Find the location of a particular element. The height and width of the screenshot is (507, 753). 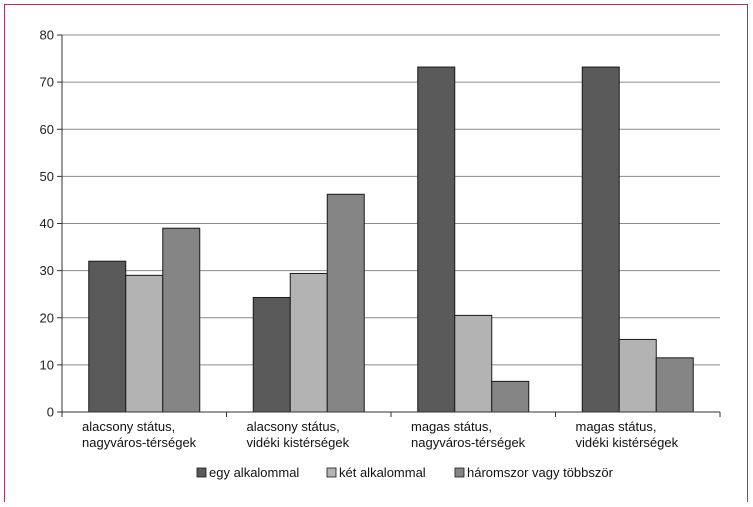

y-axis-ticks: 0 10 20 30 40 50 60 70 80 is located at coordinates (51, 224).